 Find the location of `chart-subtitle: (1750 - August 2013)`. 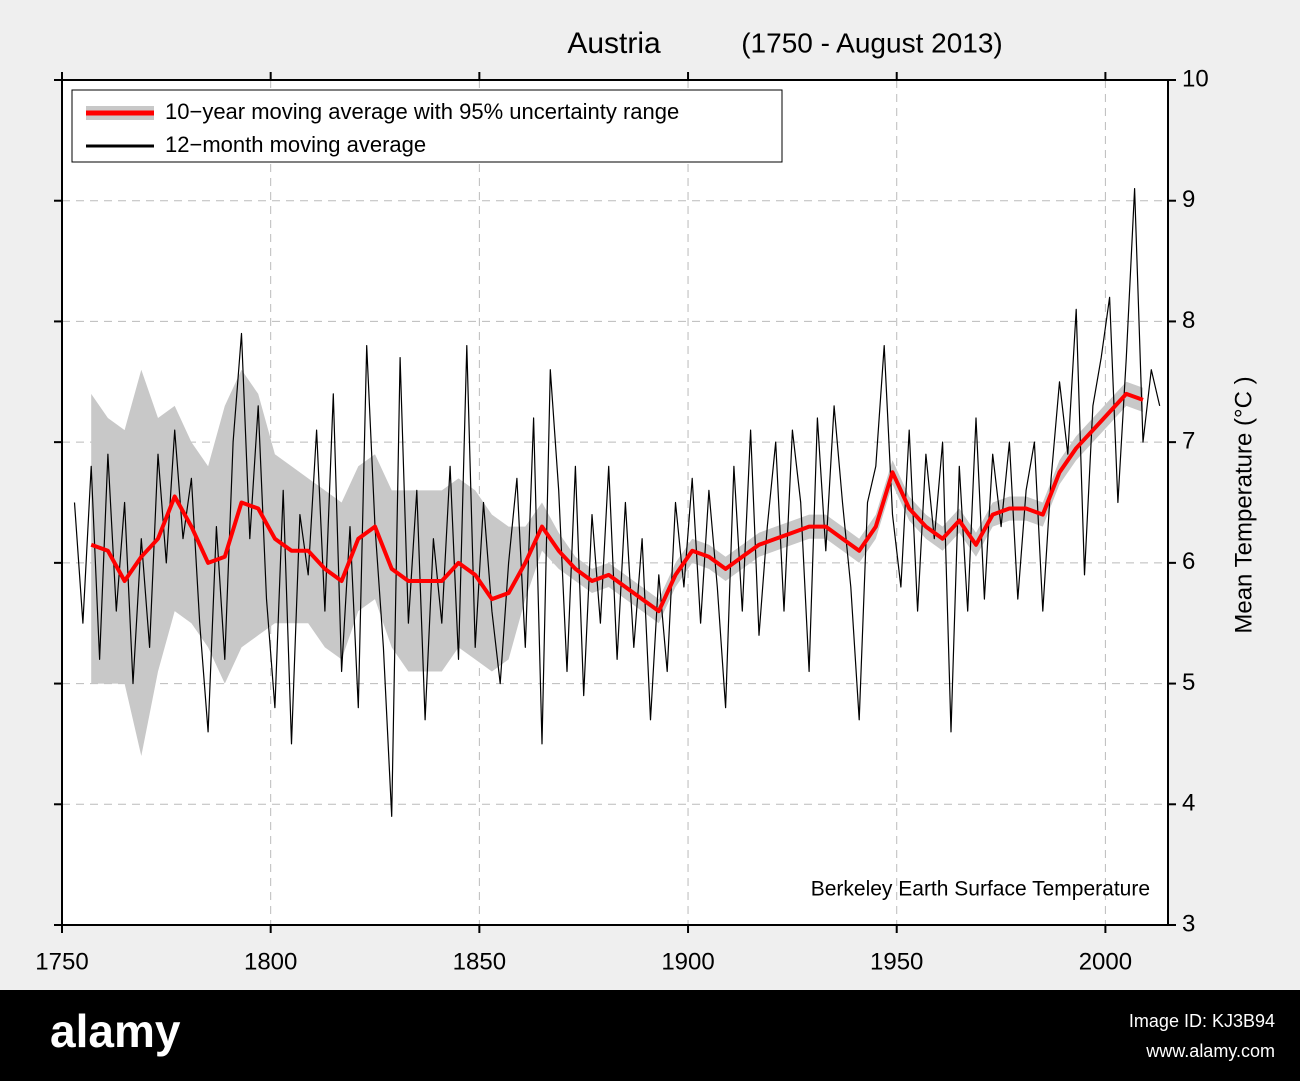

chart-subtitle: (1750 - August 2013) is located at coordinates (872, 42).